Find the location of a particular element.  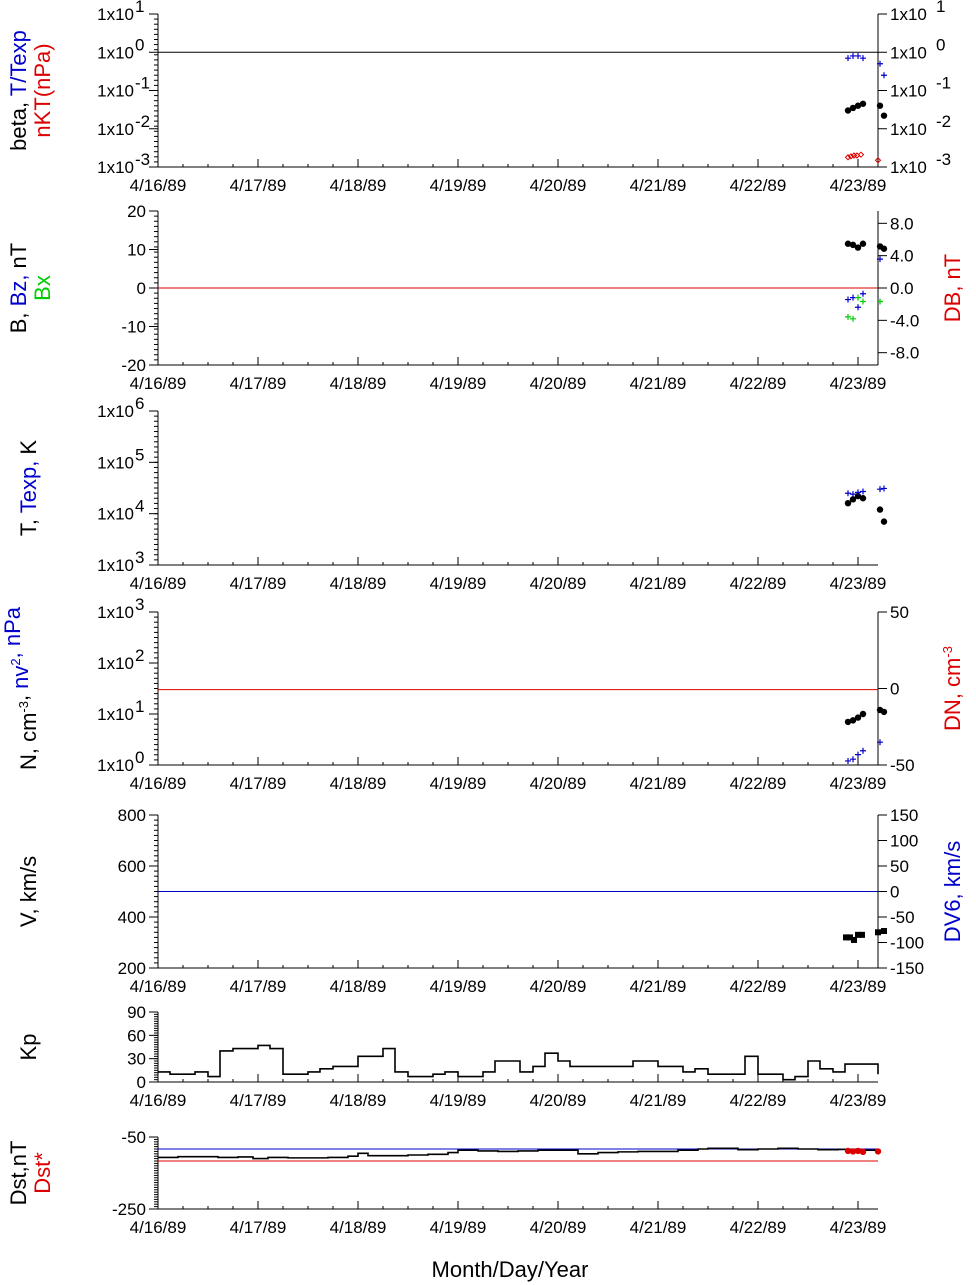

y-tick-label: 600 is located at coordinates (132, 866).